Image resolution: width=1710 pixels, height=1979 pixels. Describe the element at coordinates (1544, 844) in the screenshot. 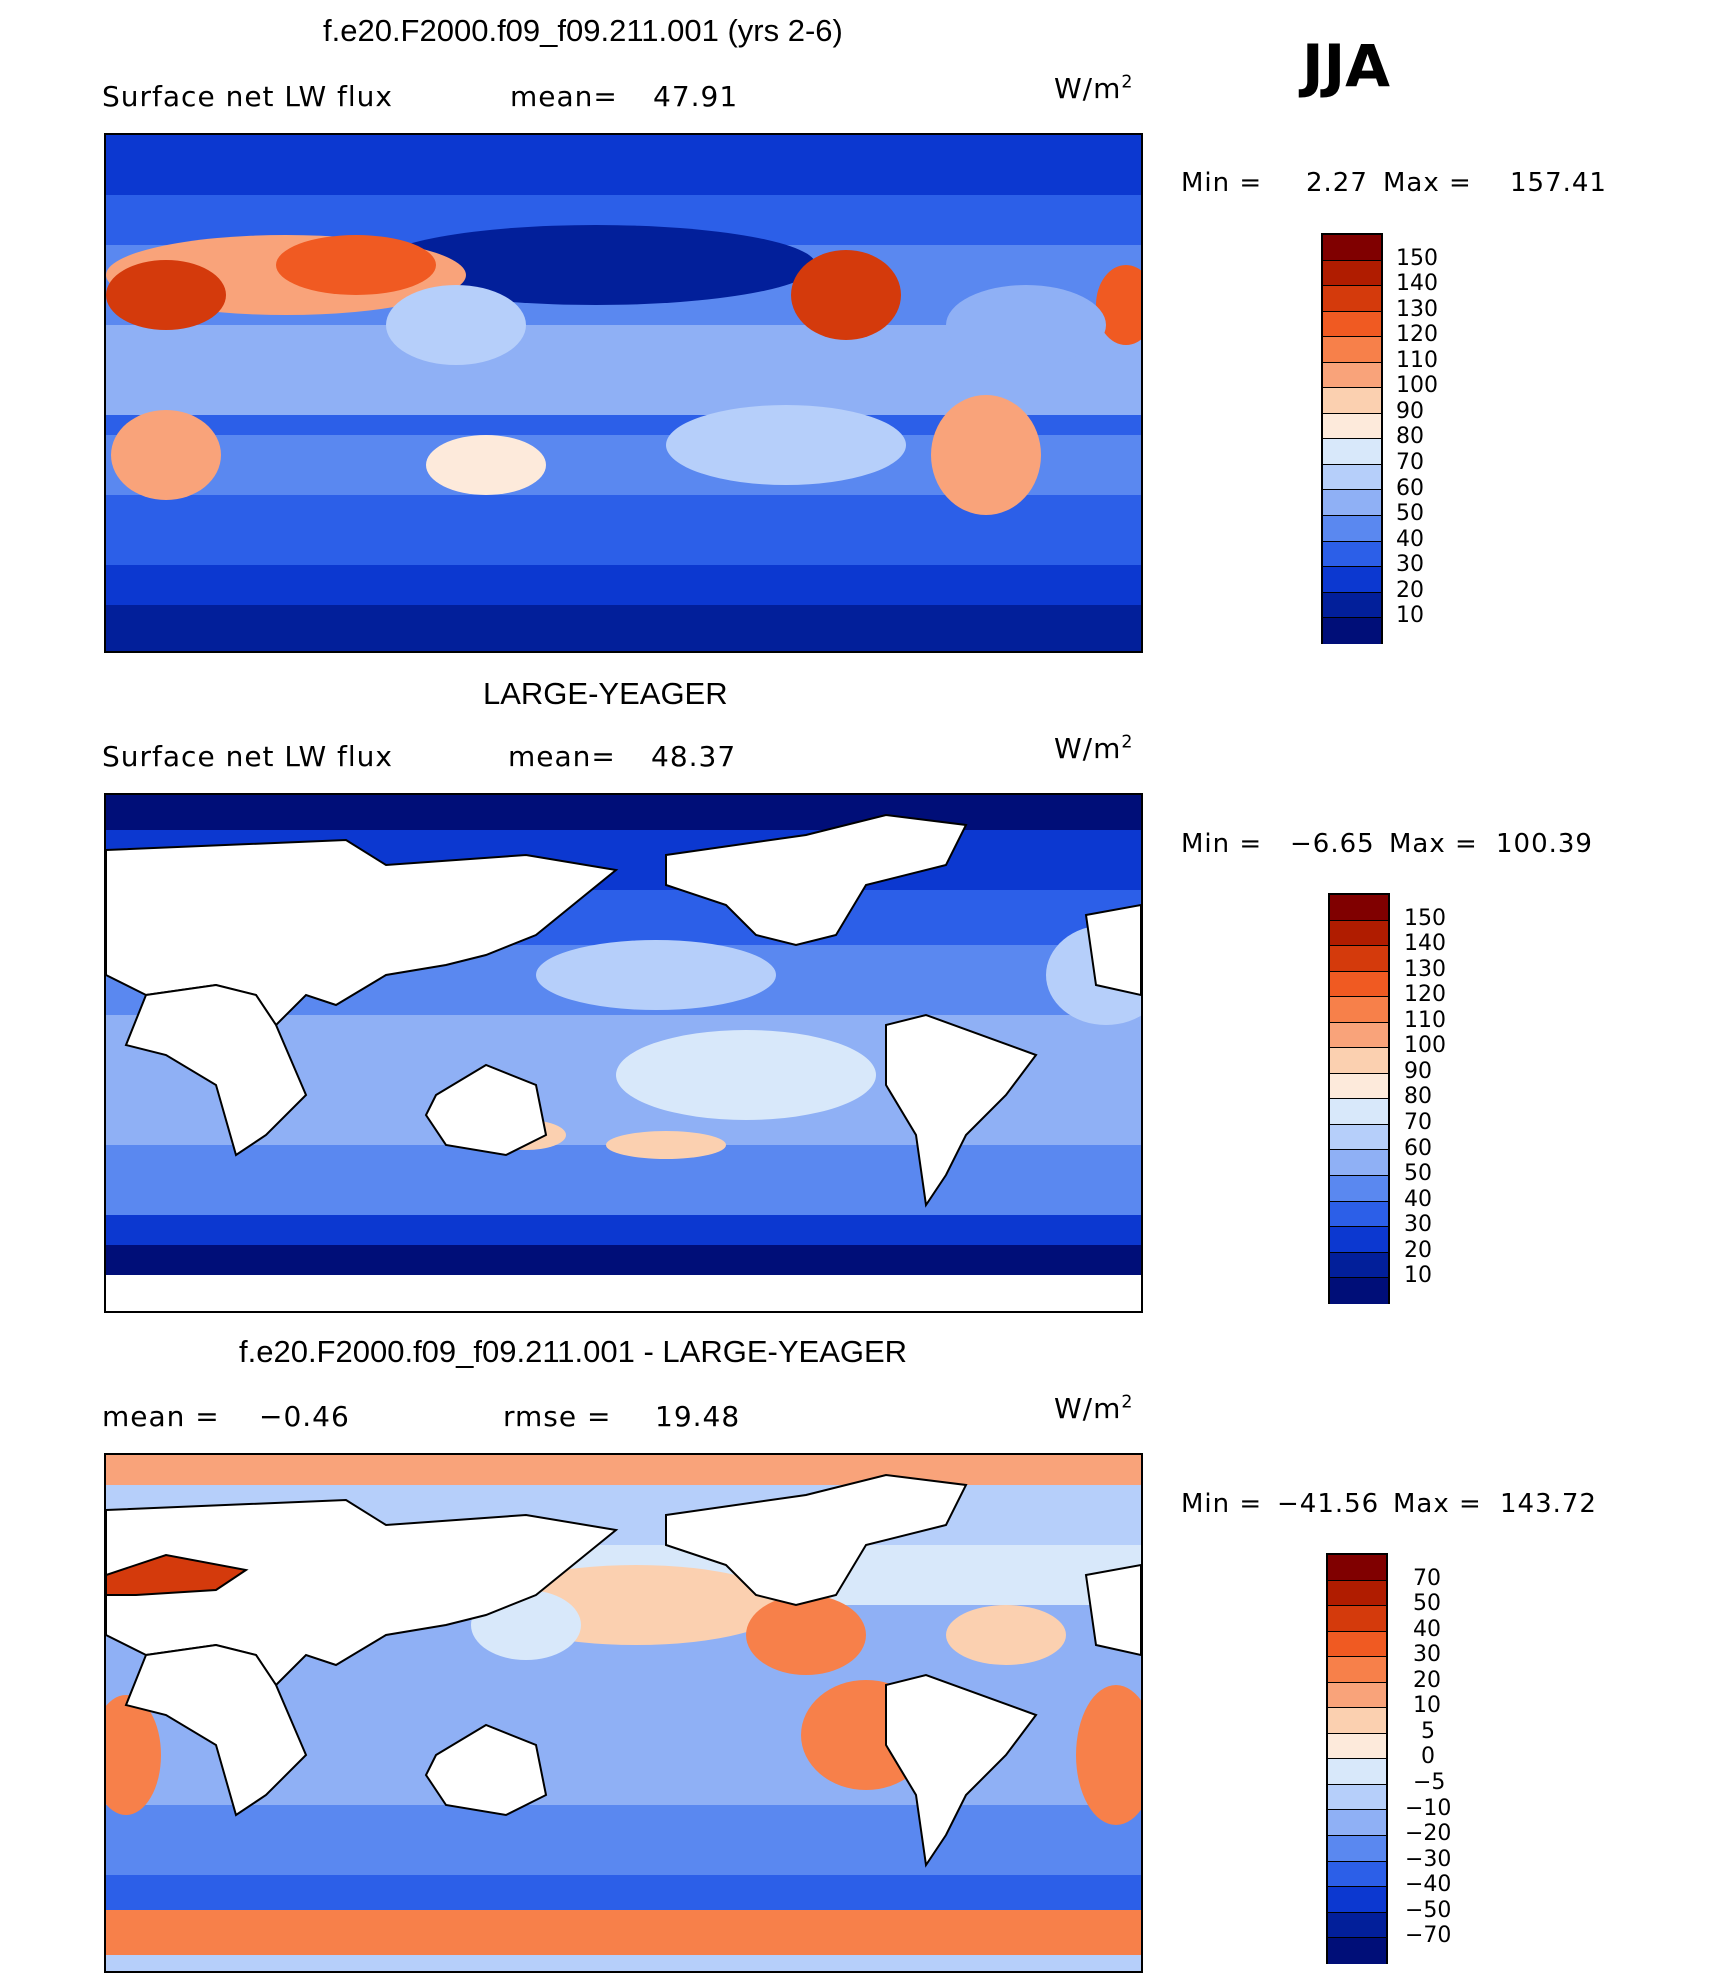

I see `panel2-max-value: 100.39` at that location.